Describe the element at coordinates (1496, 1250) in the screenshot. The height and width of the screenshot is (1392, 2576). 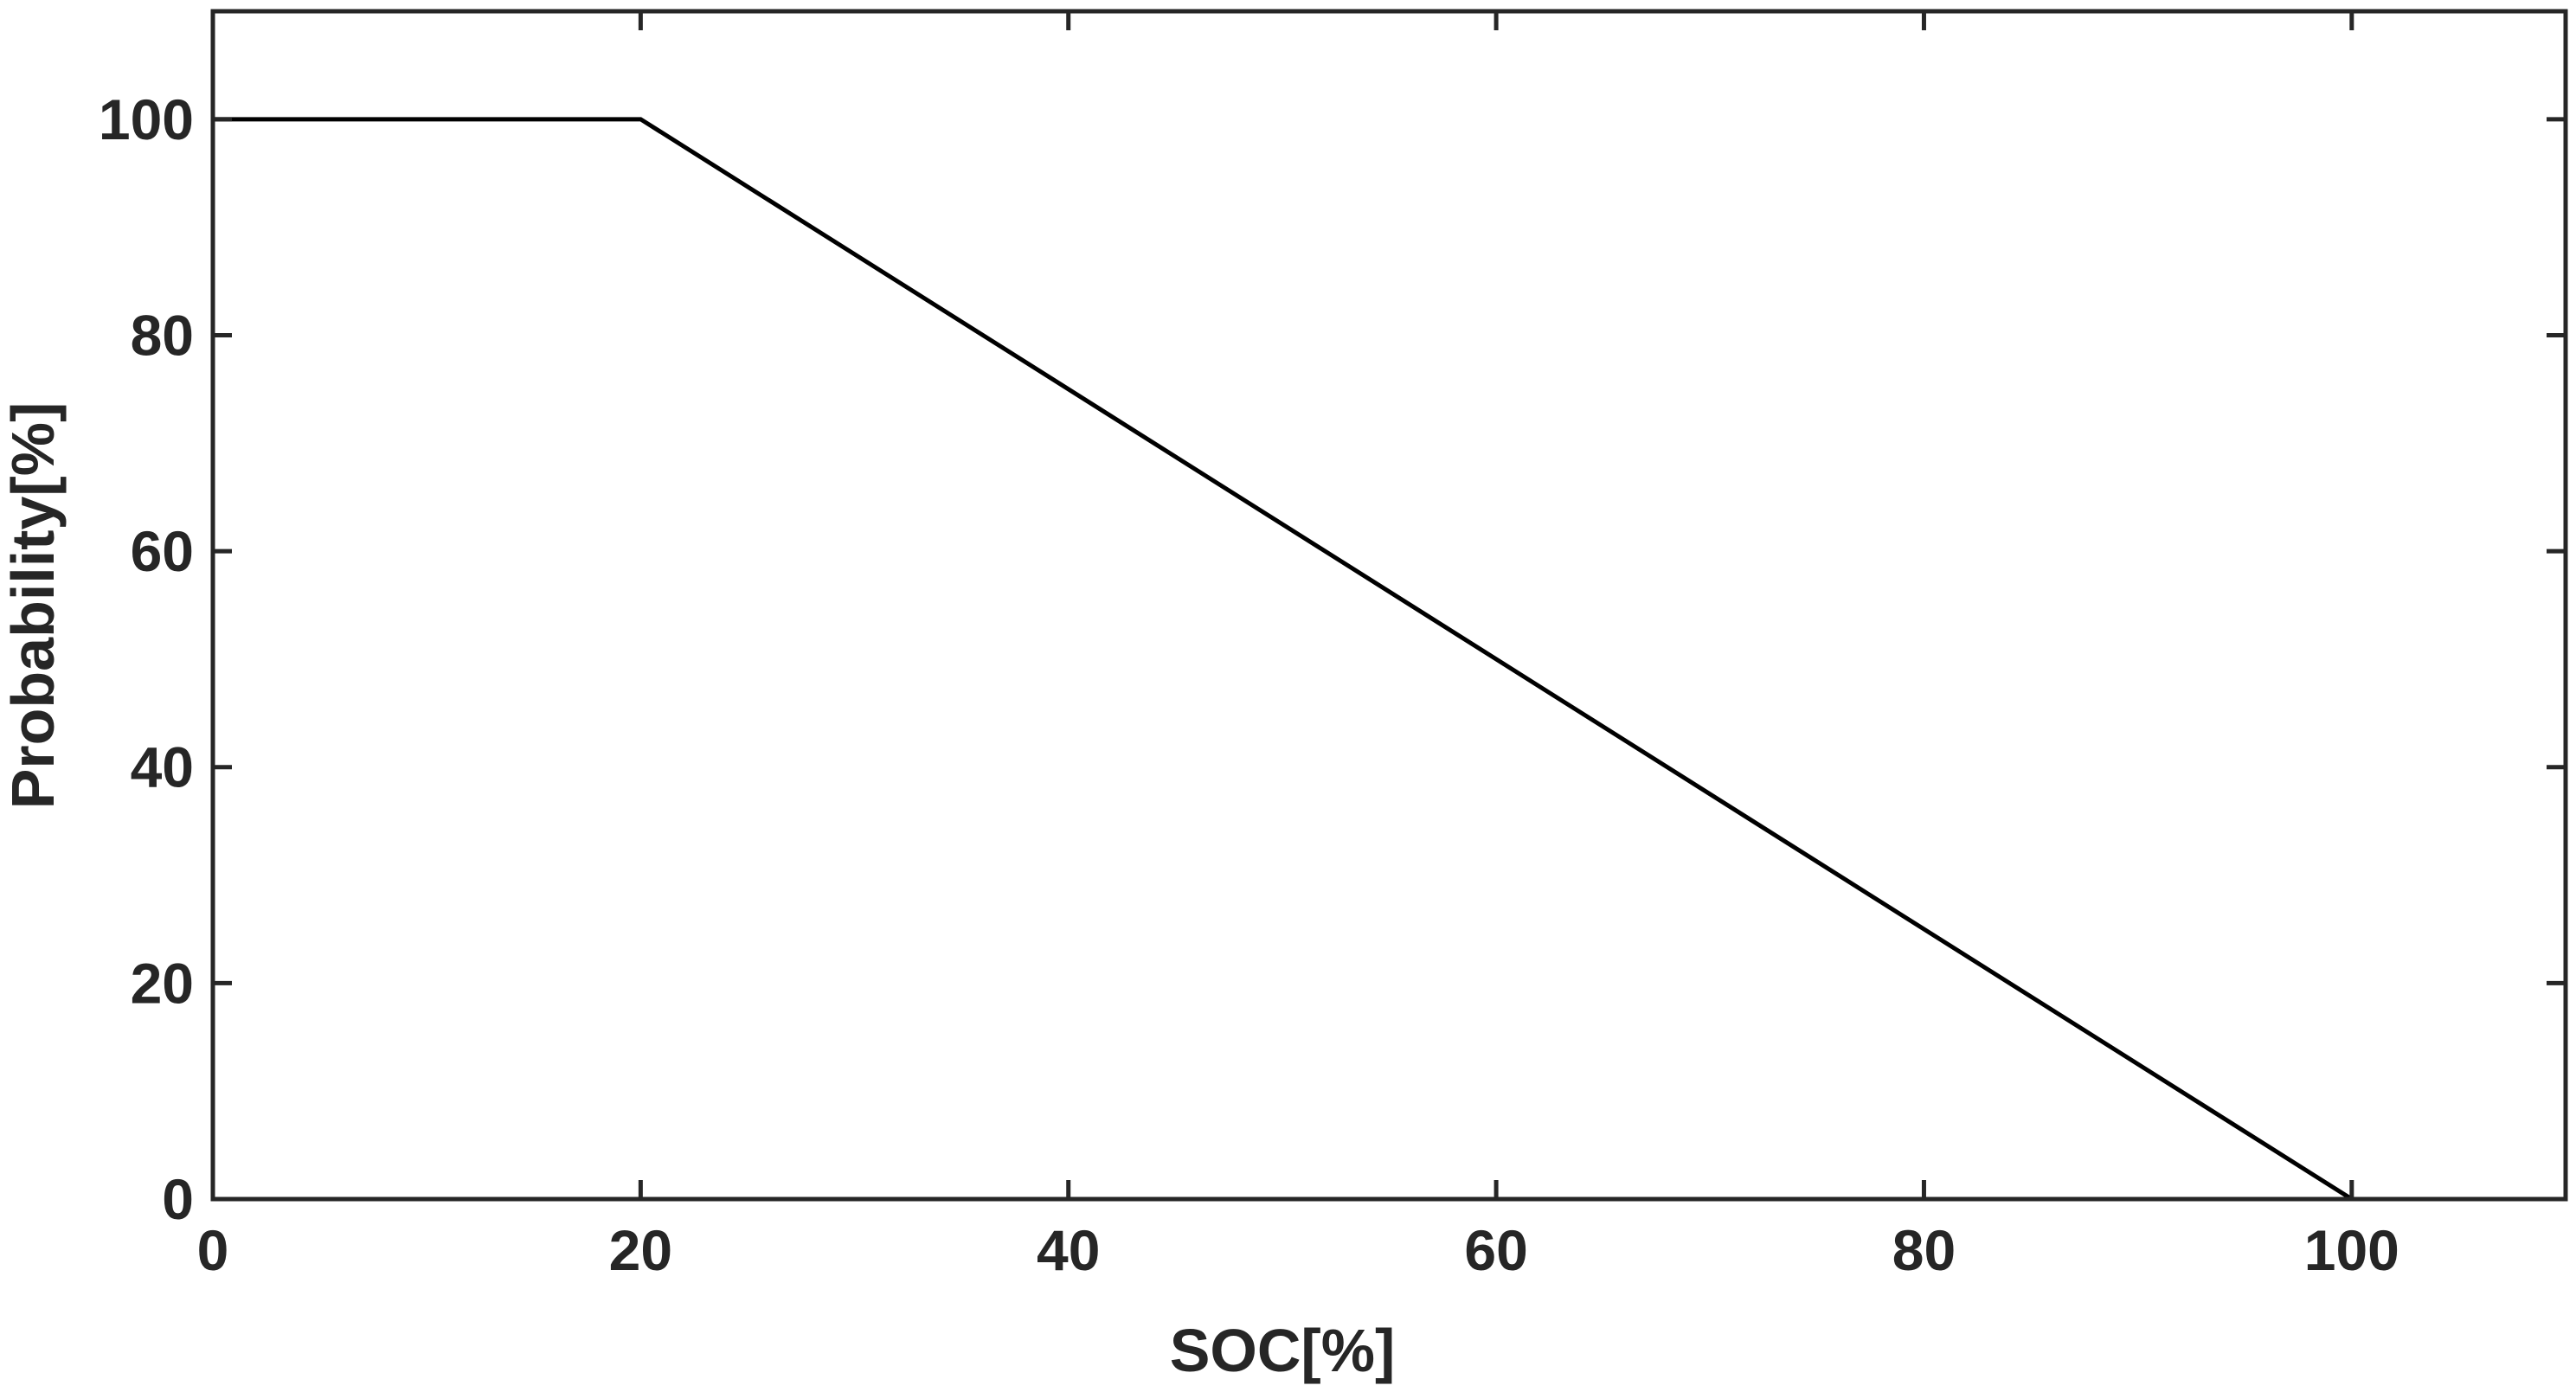
I see `x-tick-label: 60` at that location.